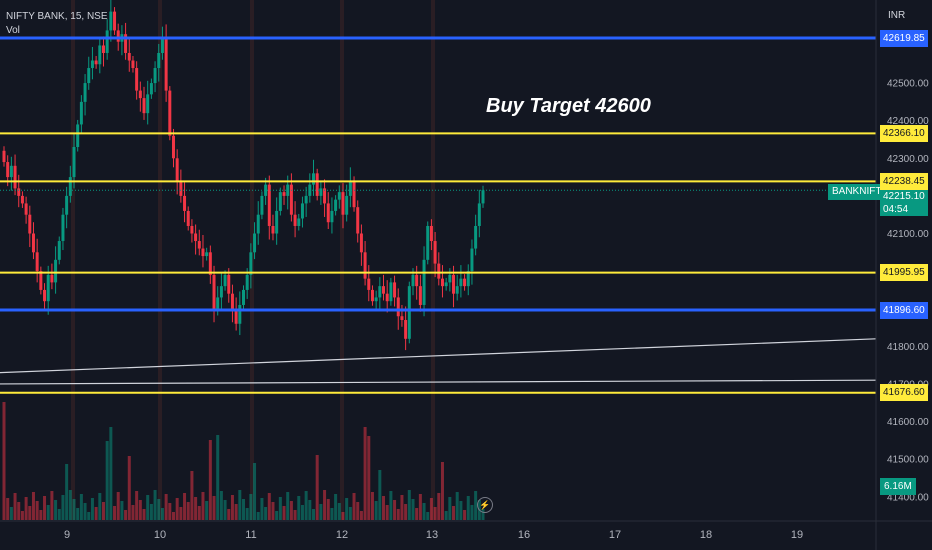 The height and width of the screenshot is (550, 932). I want to click on volume-legend: Vol, so click(13, 30).